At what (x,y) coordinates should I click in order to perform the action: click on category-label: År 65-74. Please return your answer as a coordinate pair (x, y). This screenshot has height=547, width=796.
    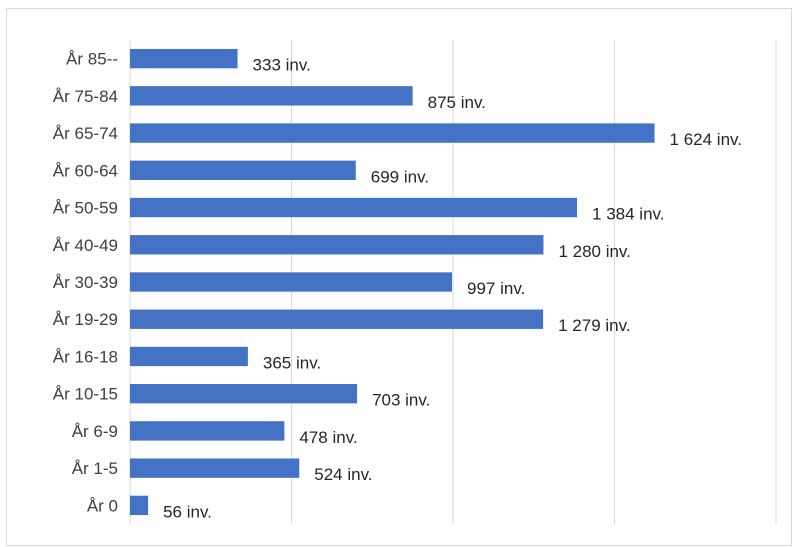
    Looking at the image, I should click on (85, 133).